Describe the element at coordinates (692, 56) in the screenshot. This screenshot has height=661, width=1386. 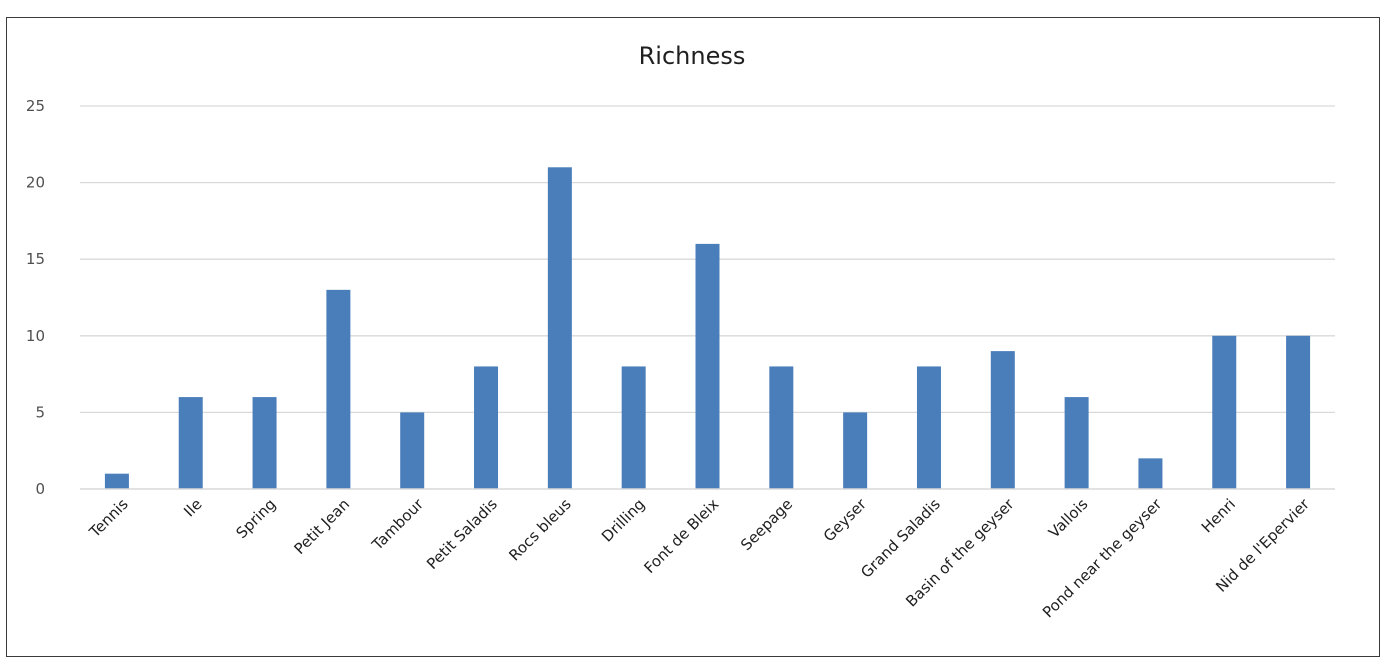
I see `chart-title: Richness` at that location.